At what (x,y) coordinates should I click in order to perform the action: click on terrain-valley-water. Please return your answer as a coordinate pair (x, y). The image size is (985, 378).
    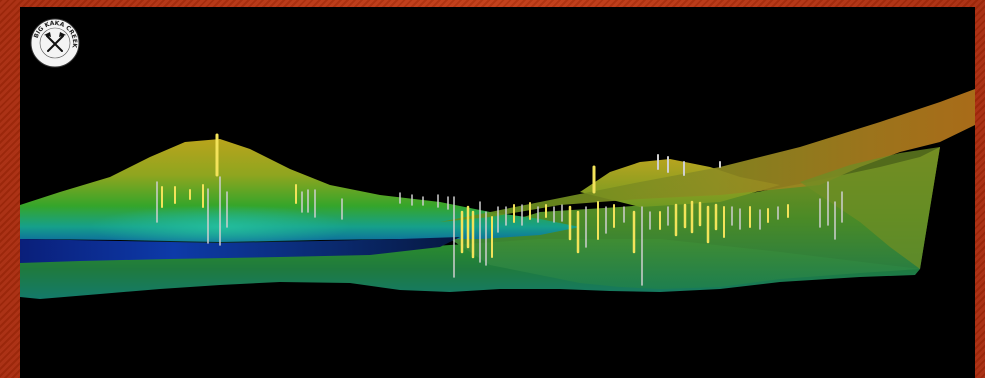
    Looking at the image, I should click on (240, 250).